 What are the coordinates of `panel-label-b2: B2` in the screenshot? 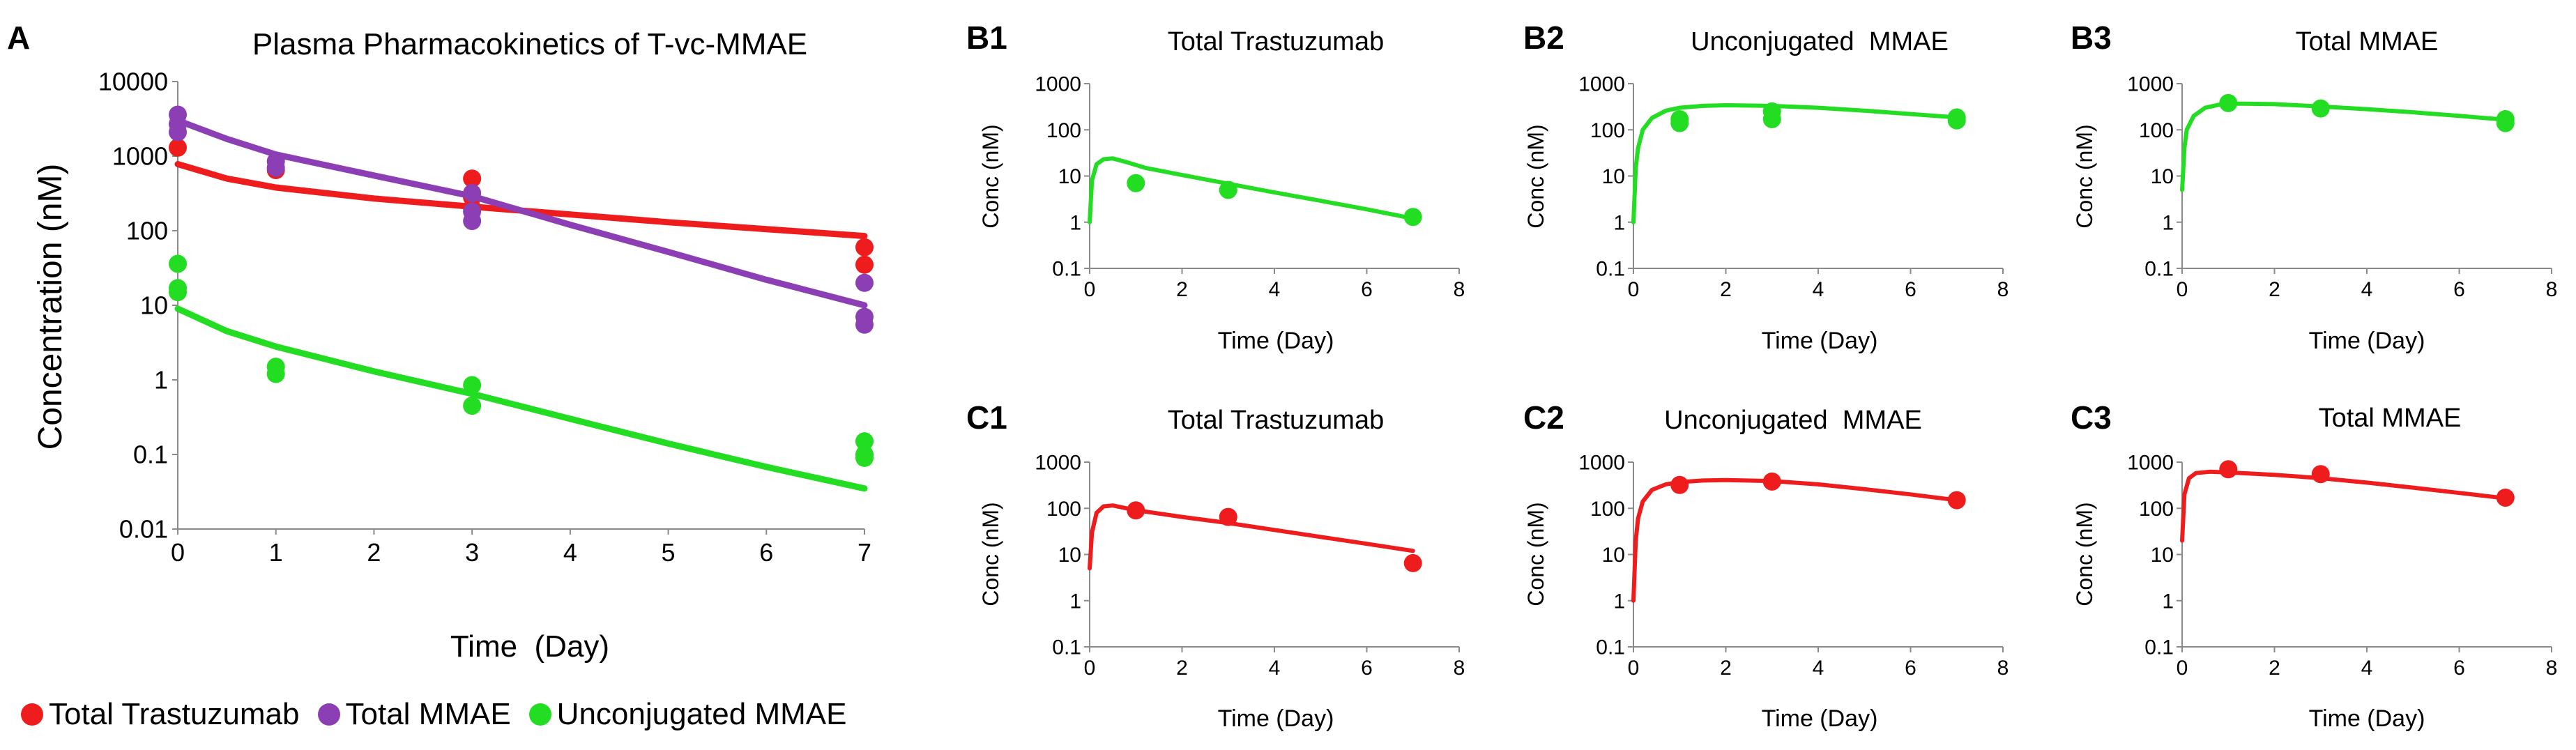 It's located at (1543, 38).